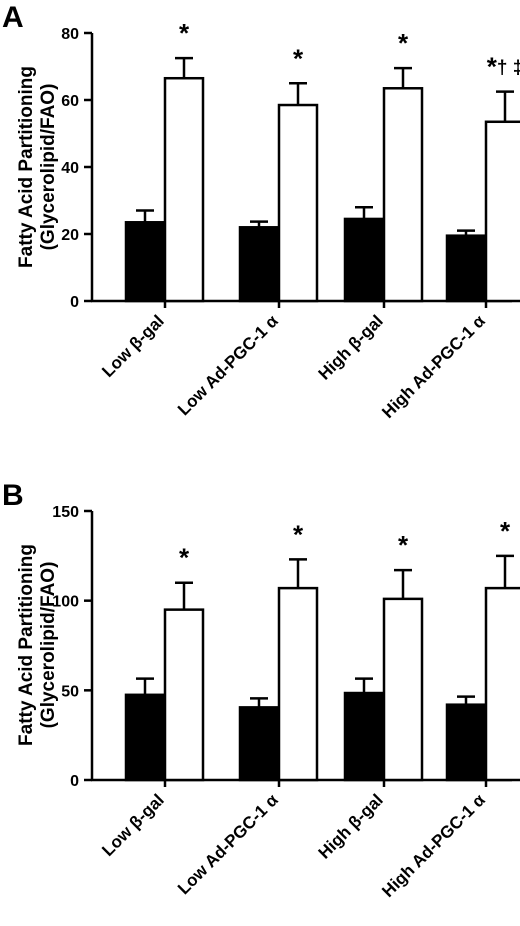  What do you see at coordinates (65, 602) in the screenshot?
I see `y-tick-label: 100` at bounding box center [65, 602].